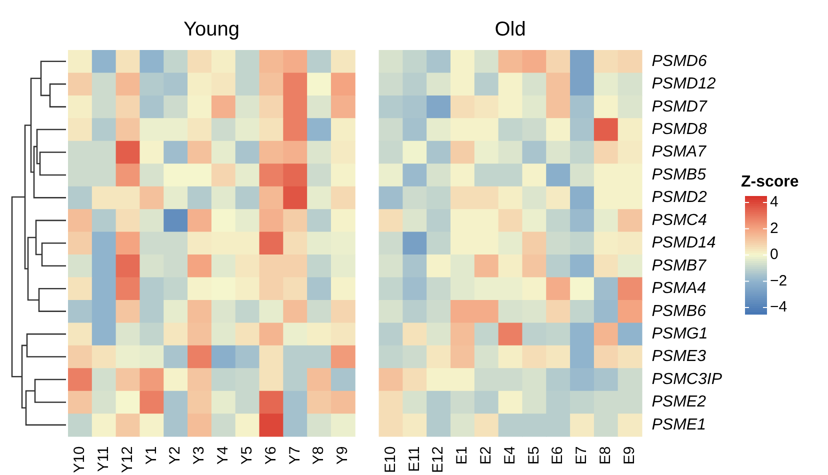 The width and height of the screenshot is (828, 475). What do you see at coordinates (679, 175) in the screenshot?
I see `y-tick-label: PSMB5` at bounding box center [679, 175].